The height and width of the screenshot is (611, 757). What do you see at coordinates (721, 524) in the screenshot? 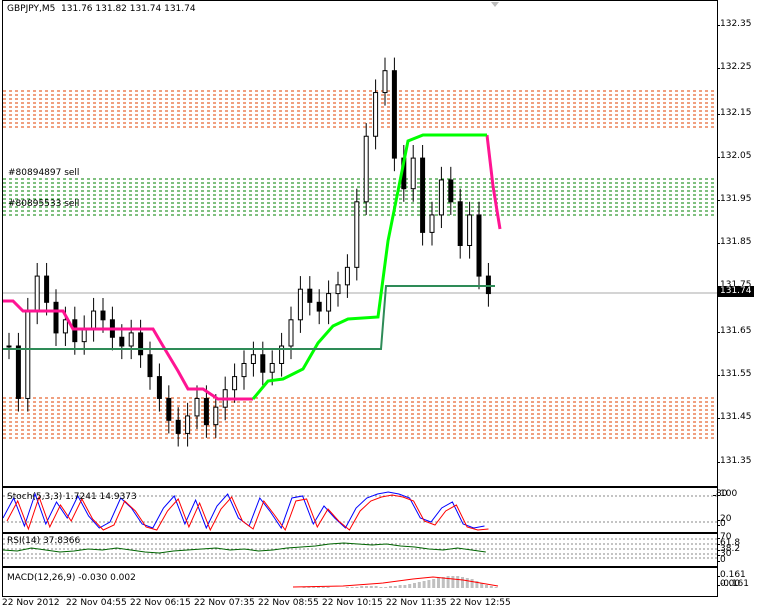
I see `stoch-tick: 0` at bounding box center [721, 524].